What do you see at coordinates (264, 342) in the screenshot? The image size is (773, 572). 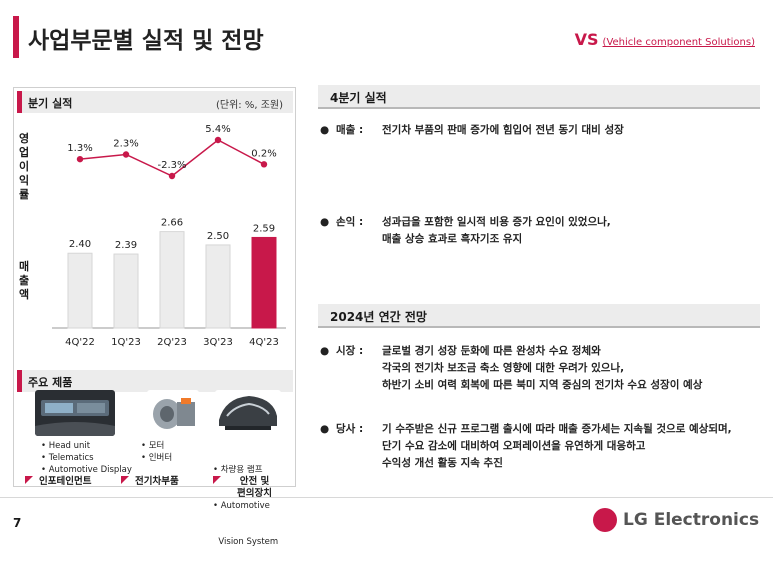 I see `category-tick-label: 4Q'23` at bounding box center [264, 342].